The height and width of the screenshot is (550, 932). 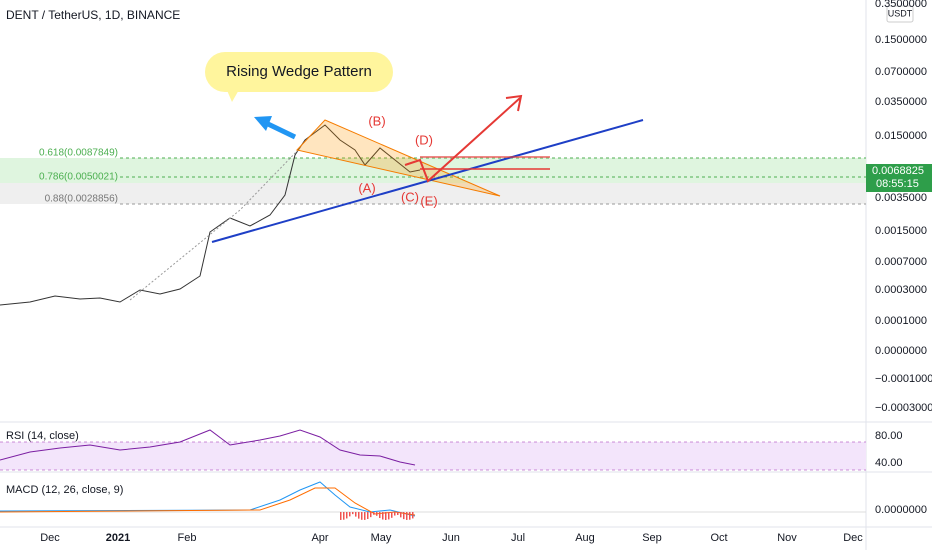 What do you see at coordinates (901, 72) in the screenshot?
I see `price-label: 0.0700000` at bounding box center [901, 72].